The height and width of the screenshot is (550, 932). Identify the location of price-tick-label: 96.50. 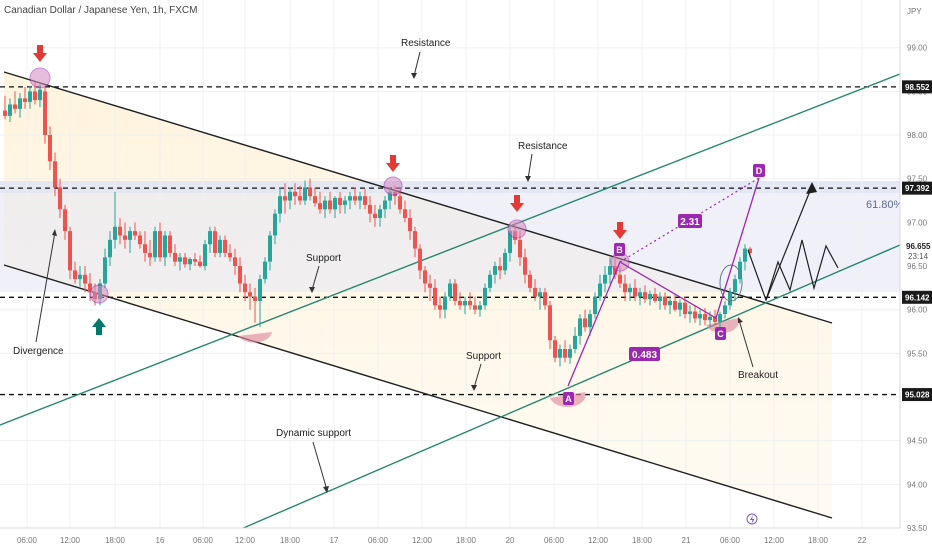
(917, 266).